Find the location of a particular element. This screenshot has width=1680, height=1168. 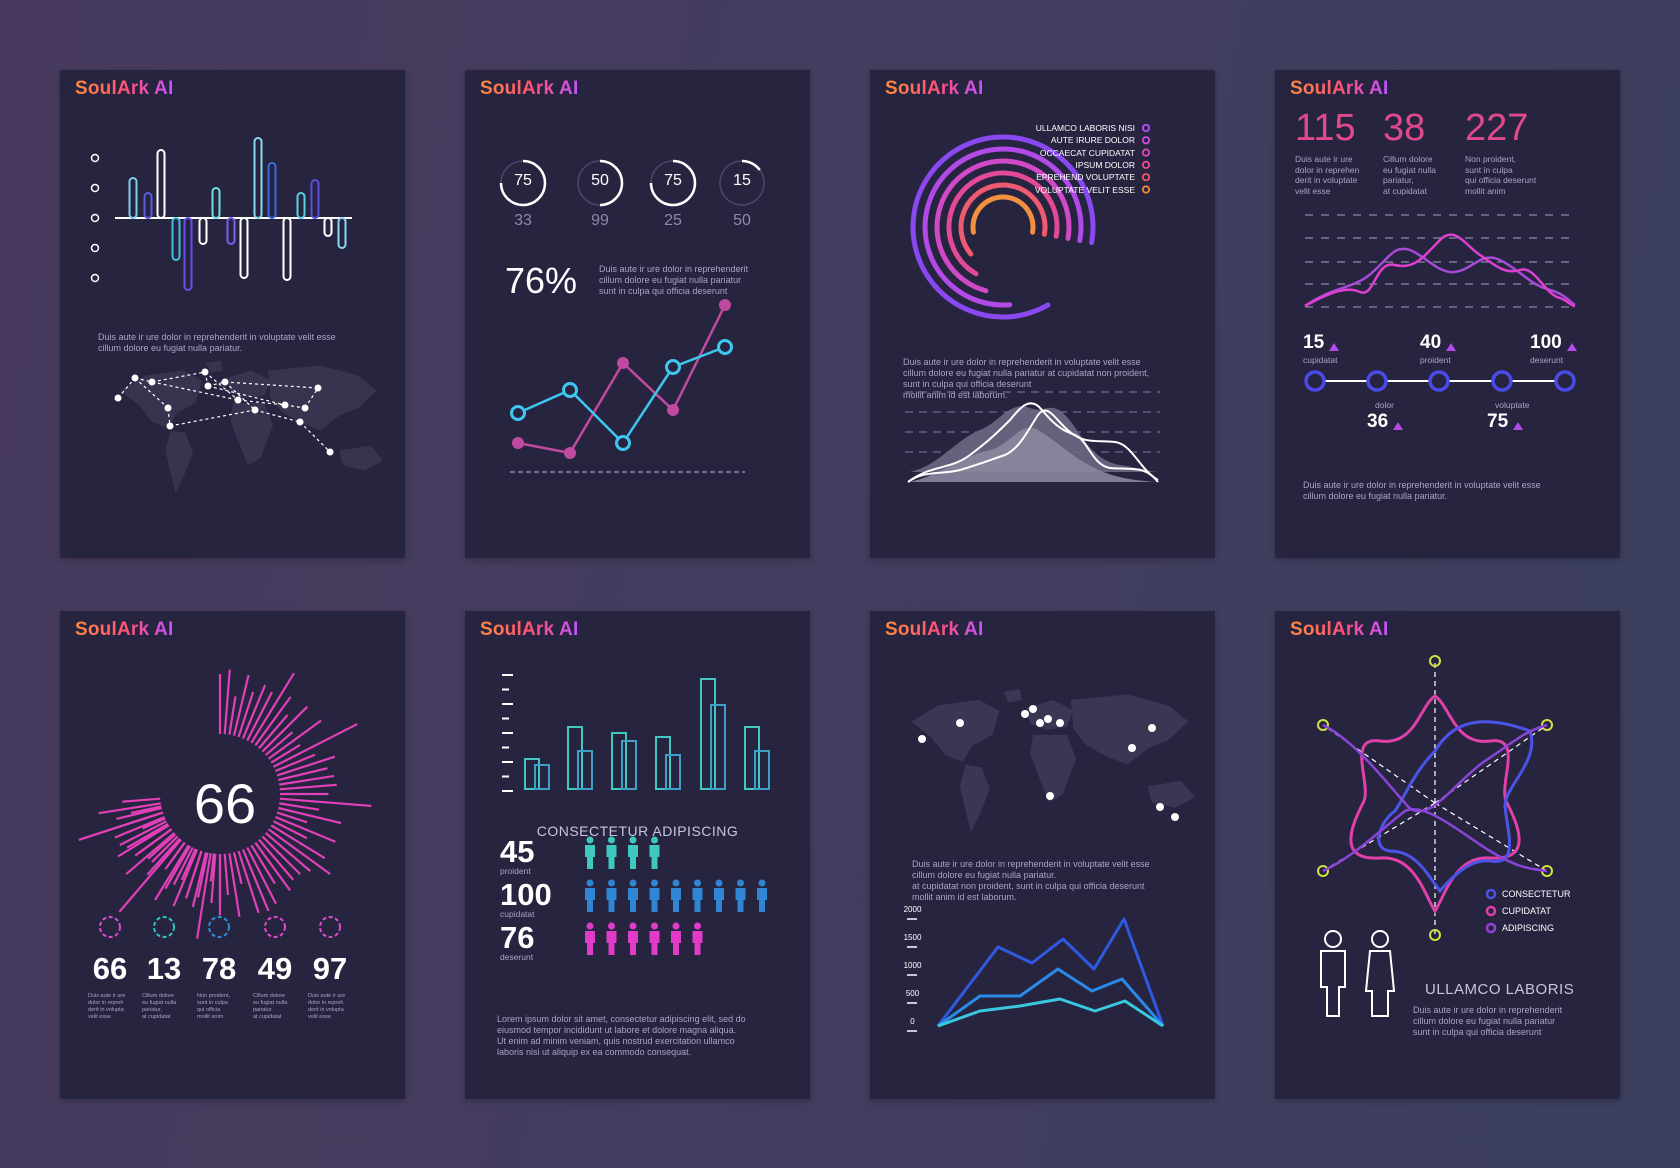

legend-label: VOLUPTATE VELIT ESSE is located at coordinates (1084, 189).